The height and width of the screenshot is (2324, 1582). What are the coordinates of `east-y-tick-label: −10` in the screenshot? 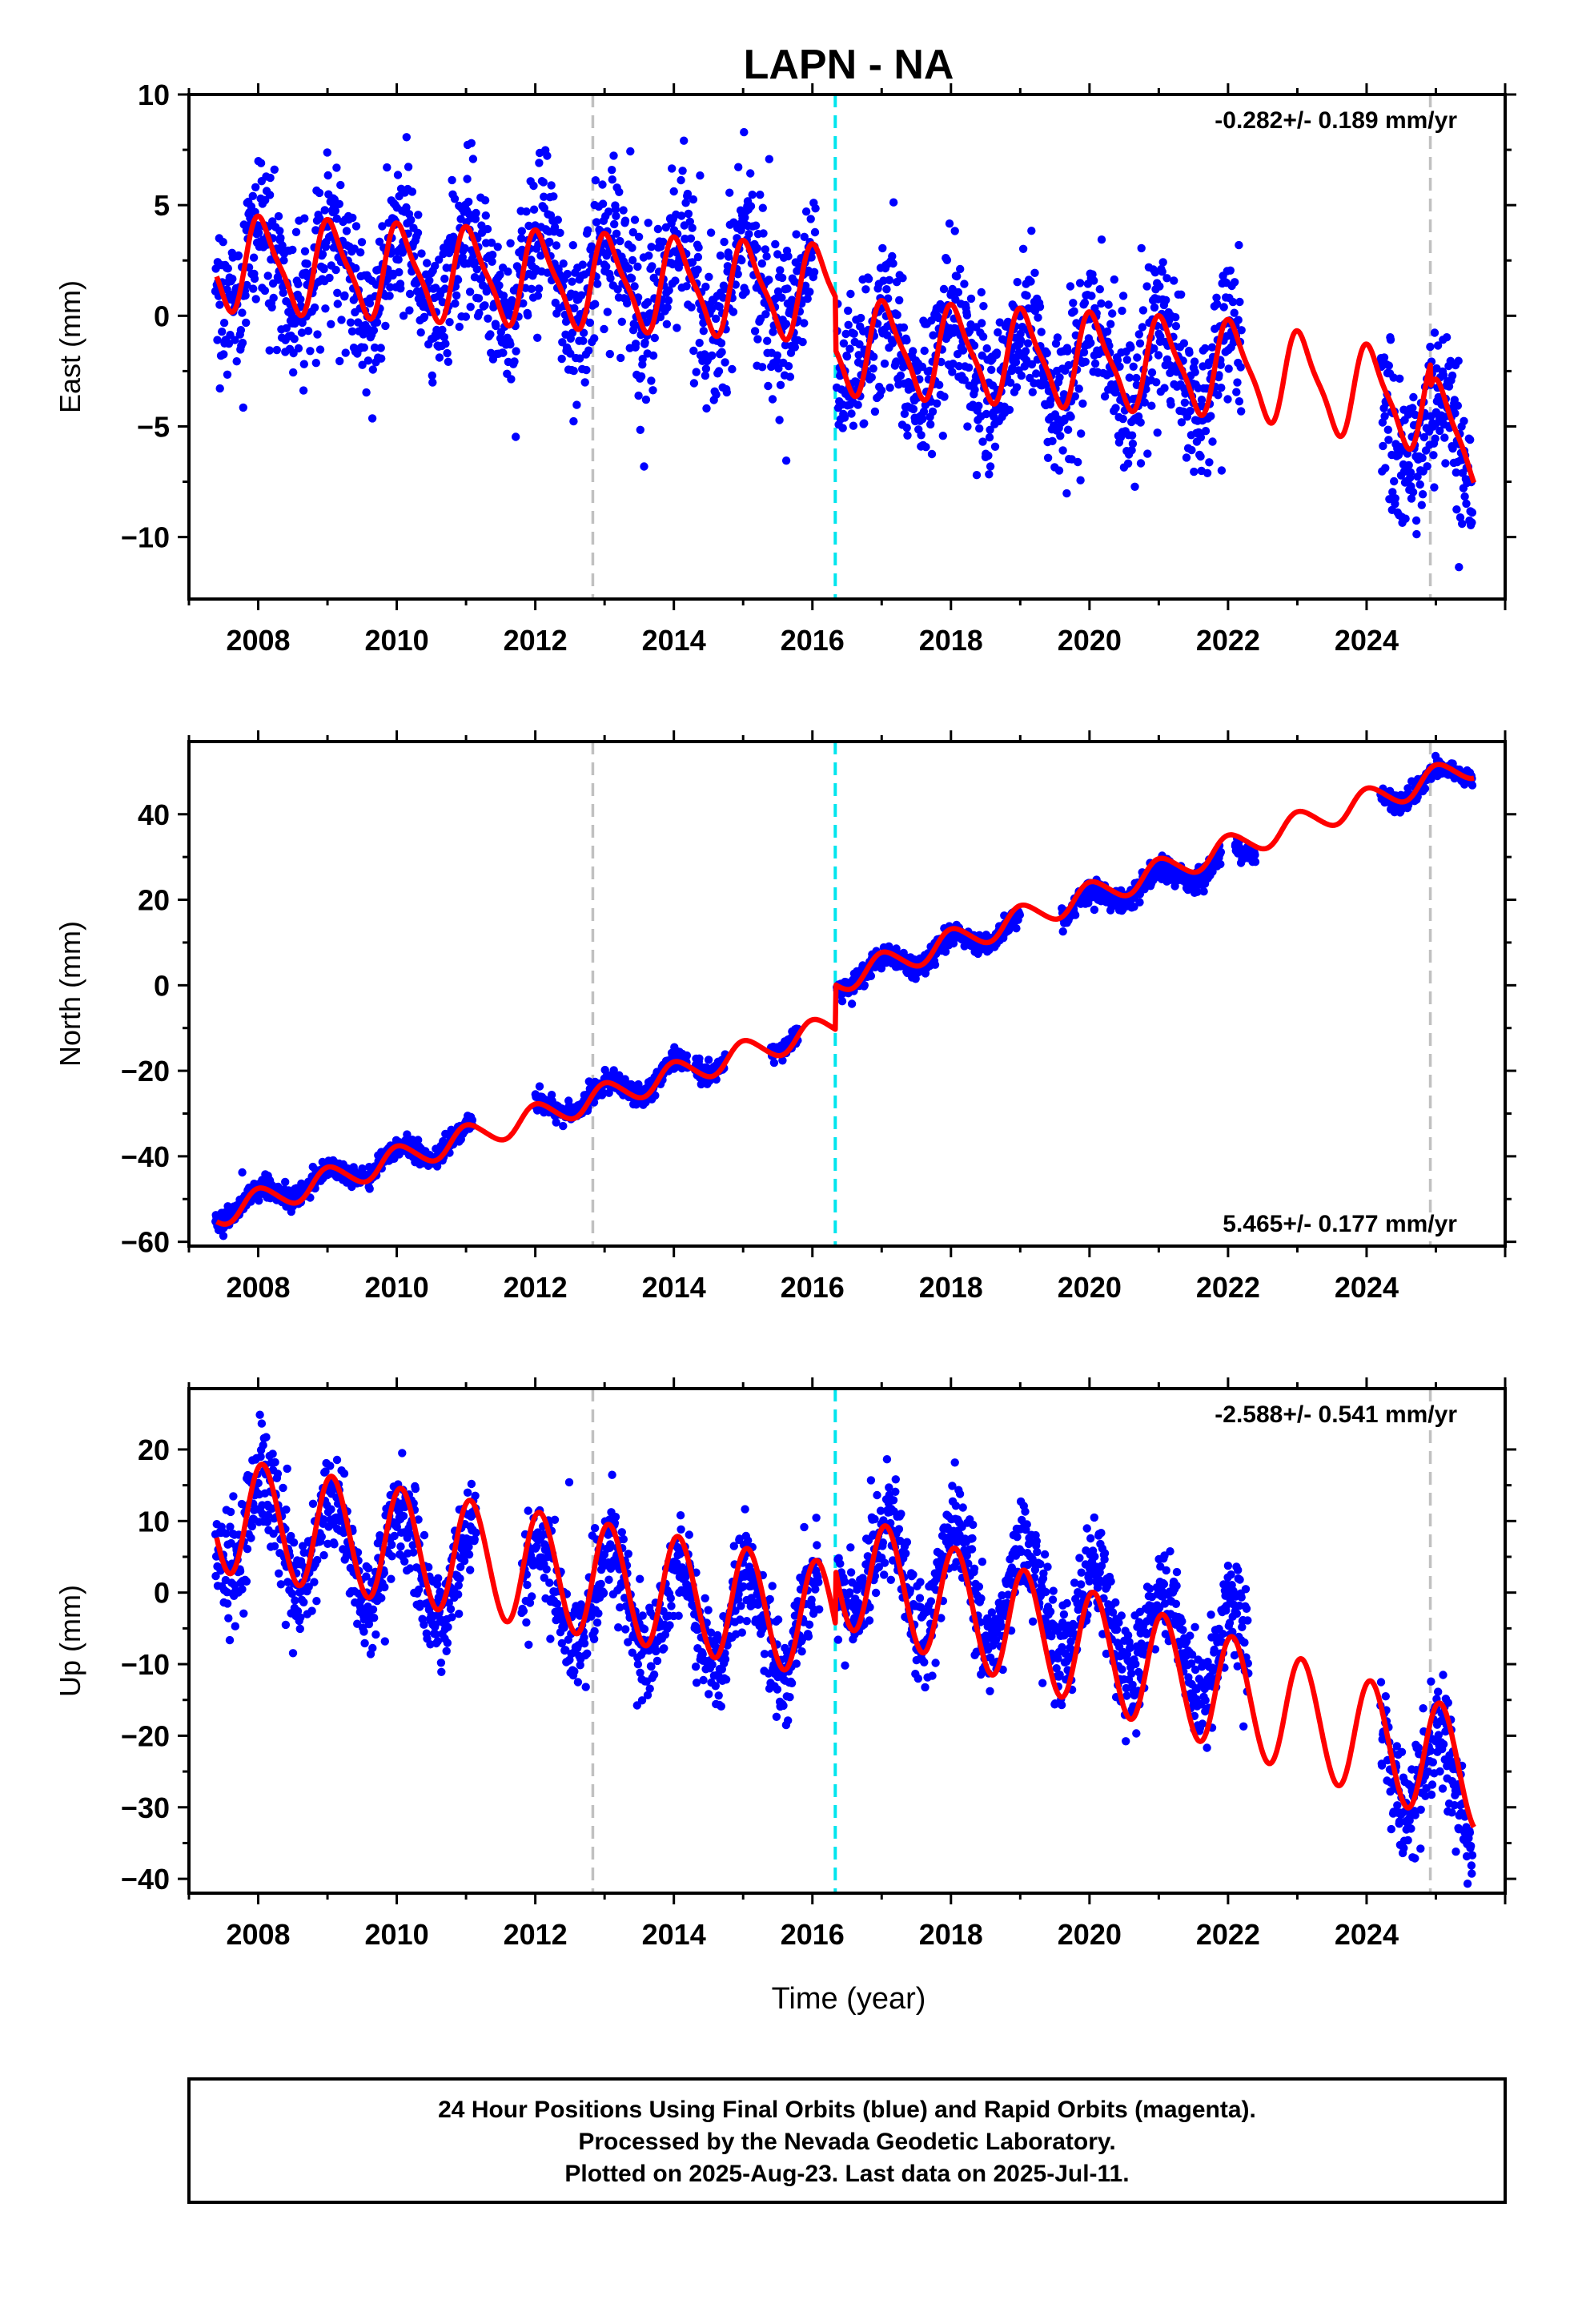 It's located at (145, 537).